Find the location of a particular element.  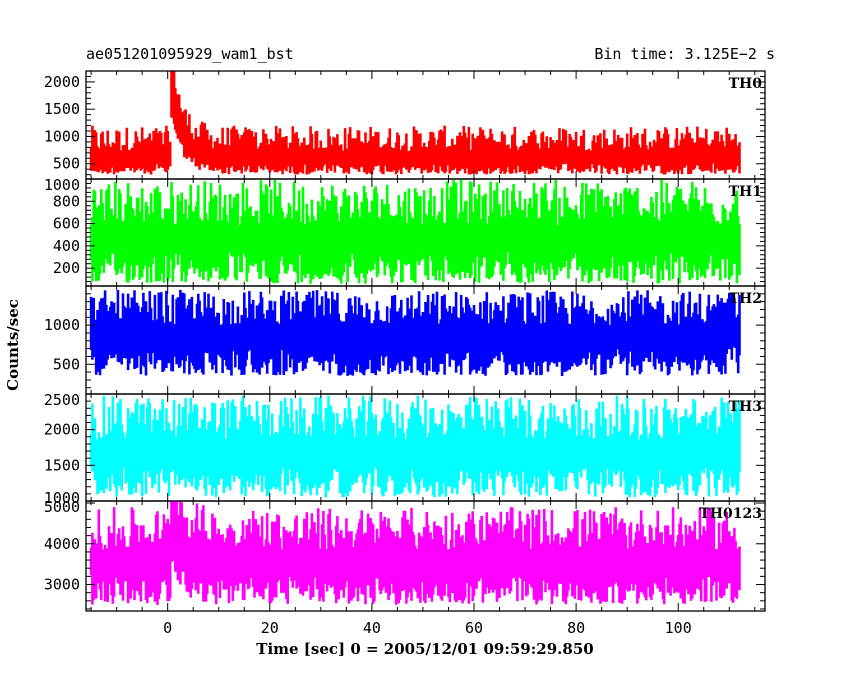

x-axis: 0 20 40 60 80 100 is located at coordinates (427, 628).